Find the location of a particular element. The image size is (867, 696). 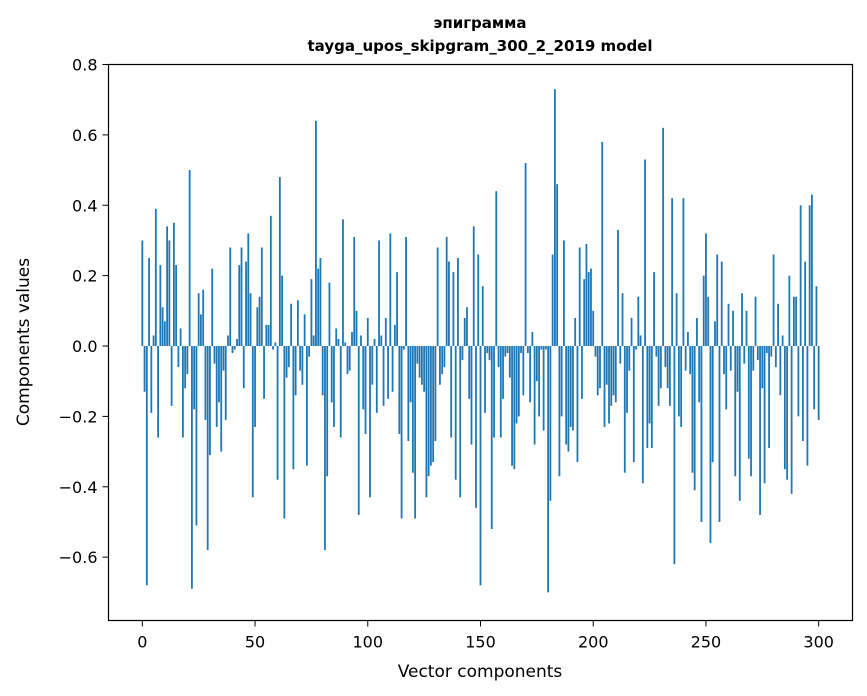

y-tick-label: 0.6 is located at coordinates (84, 135).